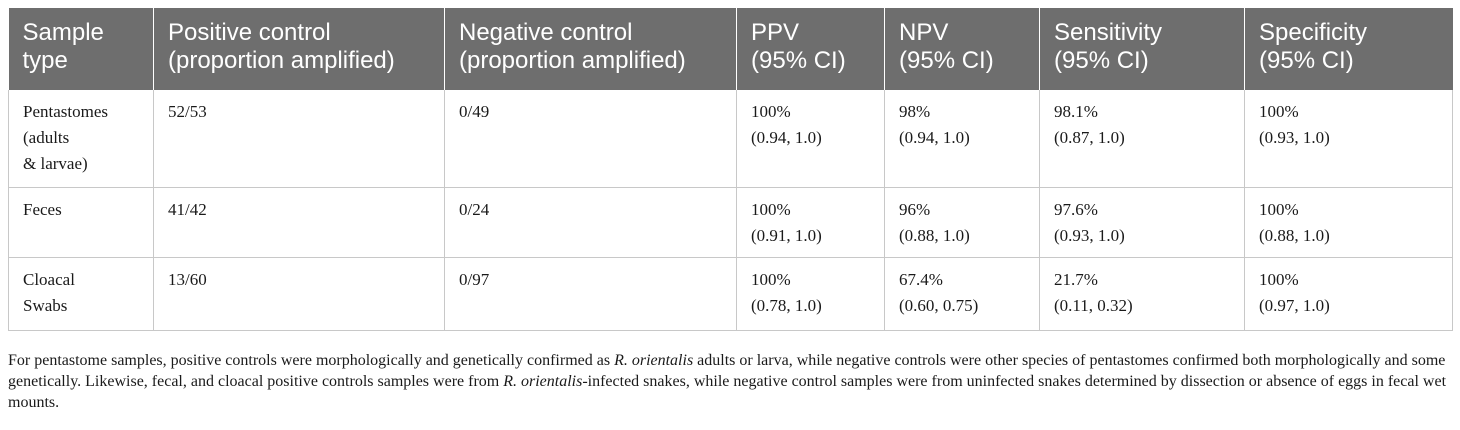 The width and height of the screenshot is (1460, 430). Describe the element at coordinates (962, 294) in the screenshot. I see `cell-npv: 67.4% (0.60, 0.75)` at that location.